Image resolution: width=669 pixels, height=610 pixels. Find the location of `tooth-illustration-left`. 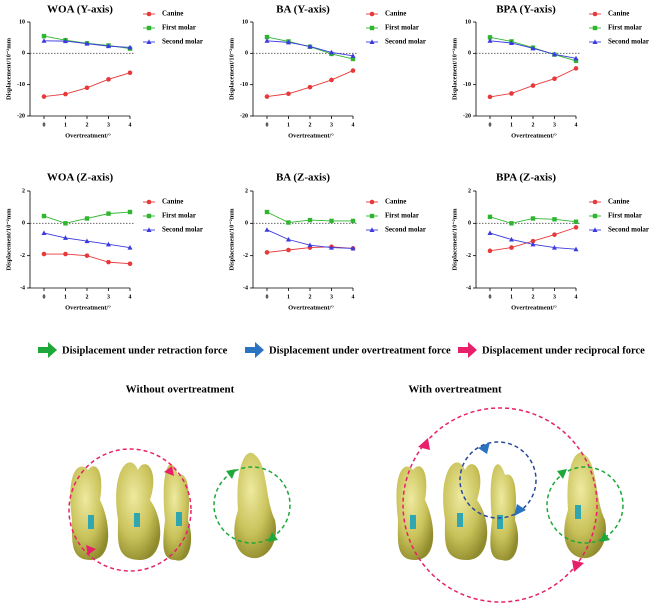

tooth-illustration-left is located at coordinates (179, 510).